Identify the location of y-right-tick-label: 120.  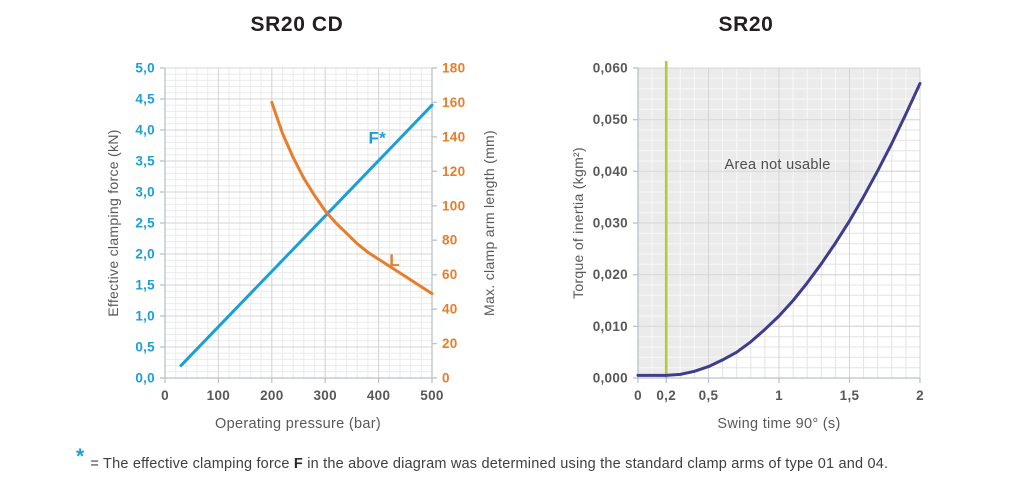
(453, 171).